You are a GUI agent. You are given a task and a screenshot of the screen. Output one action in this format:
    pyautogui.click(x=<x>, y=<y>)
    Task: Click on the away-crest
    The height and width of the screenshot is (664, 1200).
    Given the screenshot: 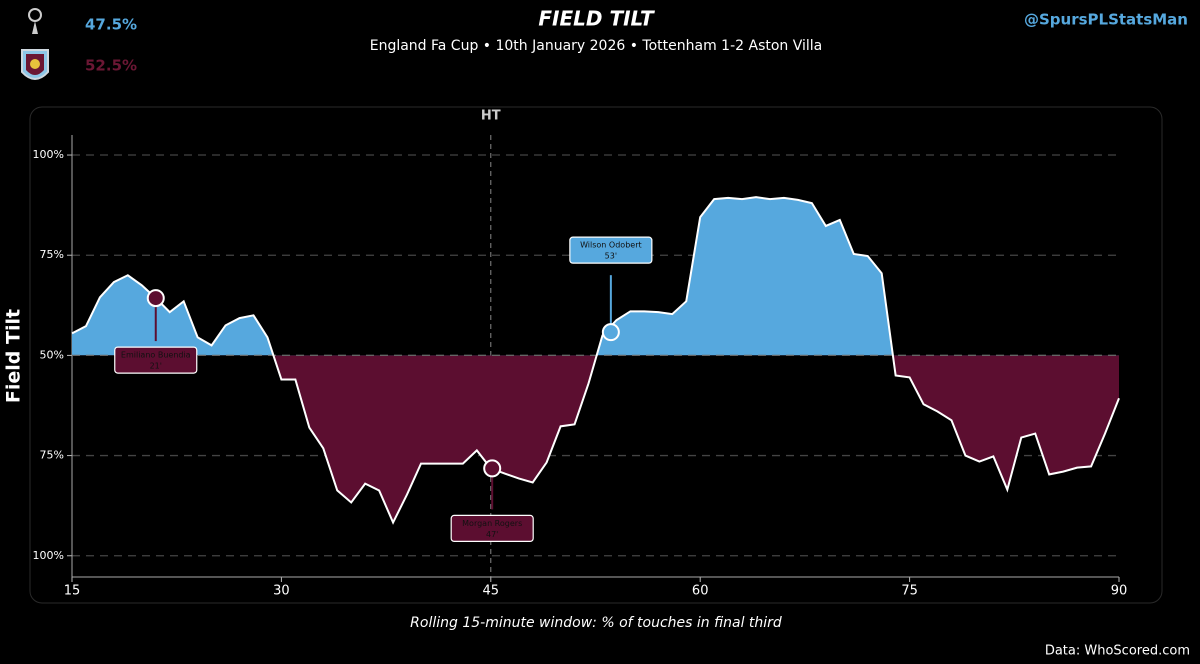 What is the action you would take?
    pyautogui.click(x=35, y=64)
    